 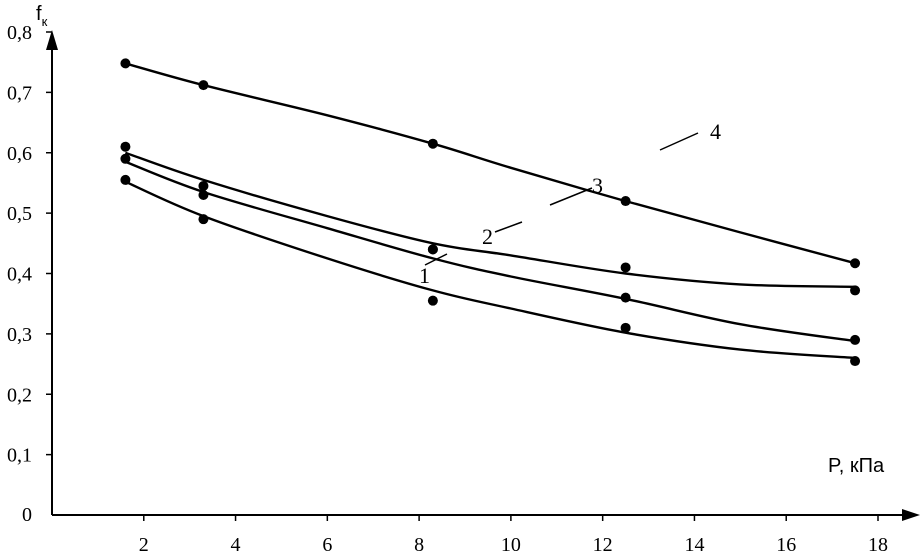 I want to click on curve-label-4: 4, so click(x=715, y=131).